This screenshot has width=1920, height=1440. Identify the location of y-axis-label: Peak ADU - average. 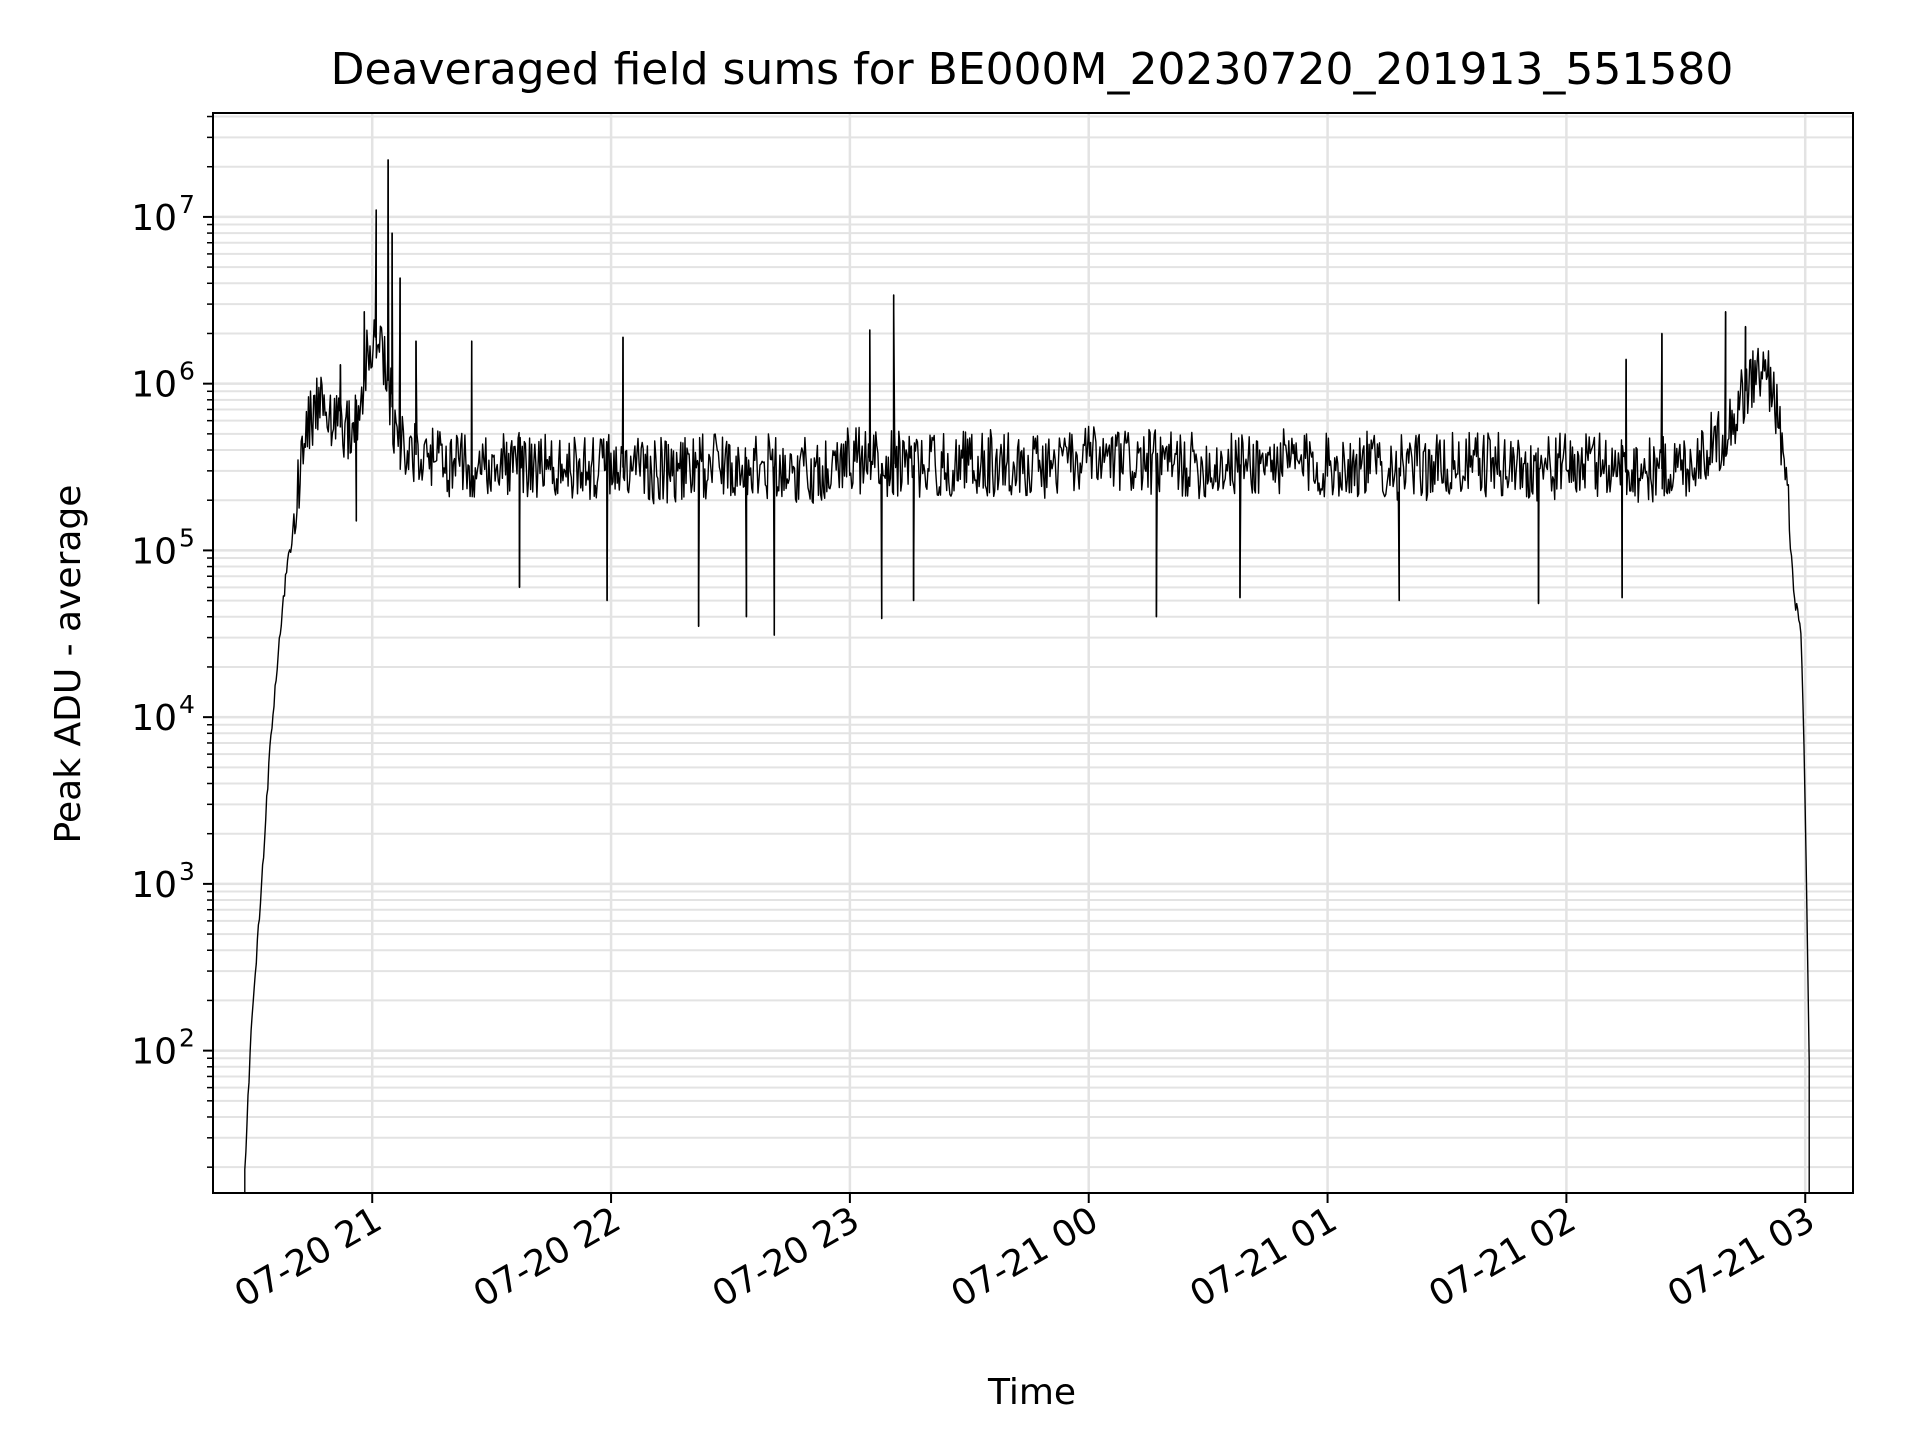
(68, 664).